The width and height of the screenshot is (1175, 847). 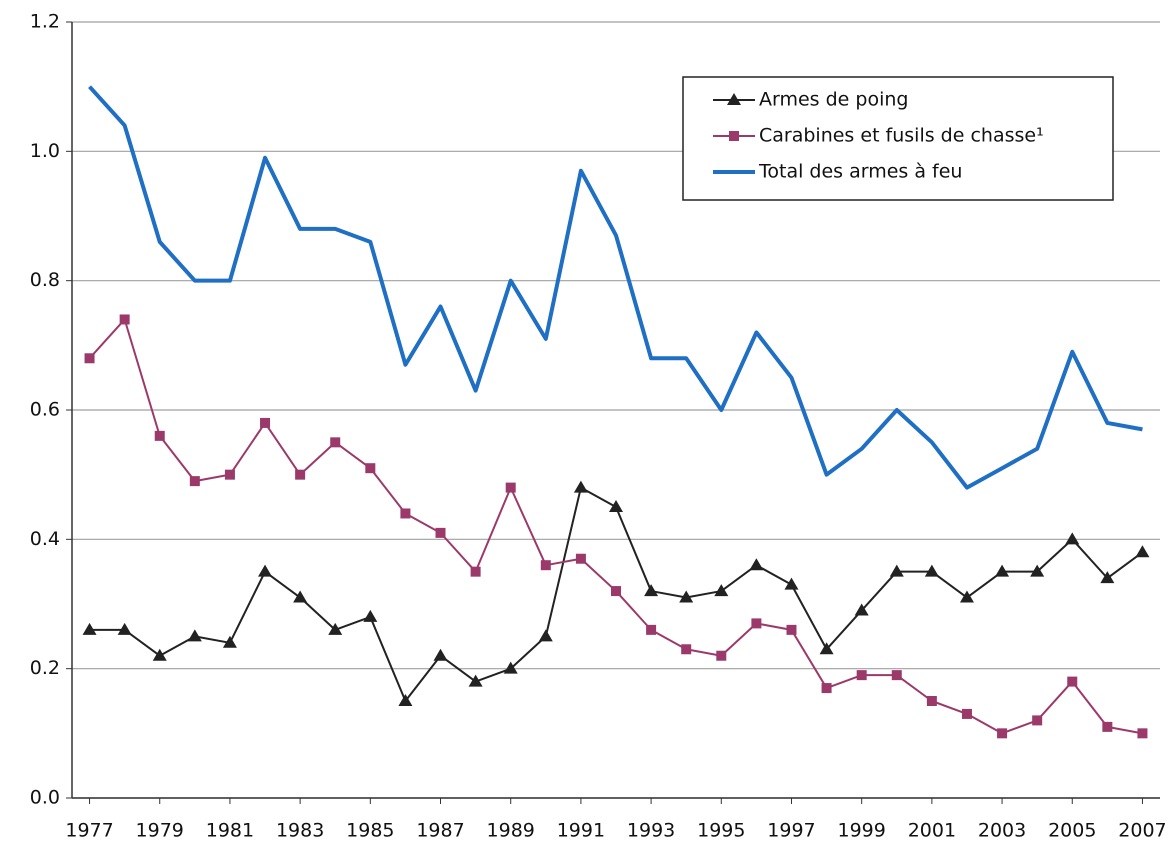 I want to click on legend-label: Total des armes à feu, so click(x=860, y=172).